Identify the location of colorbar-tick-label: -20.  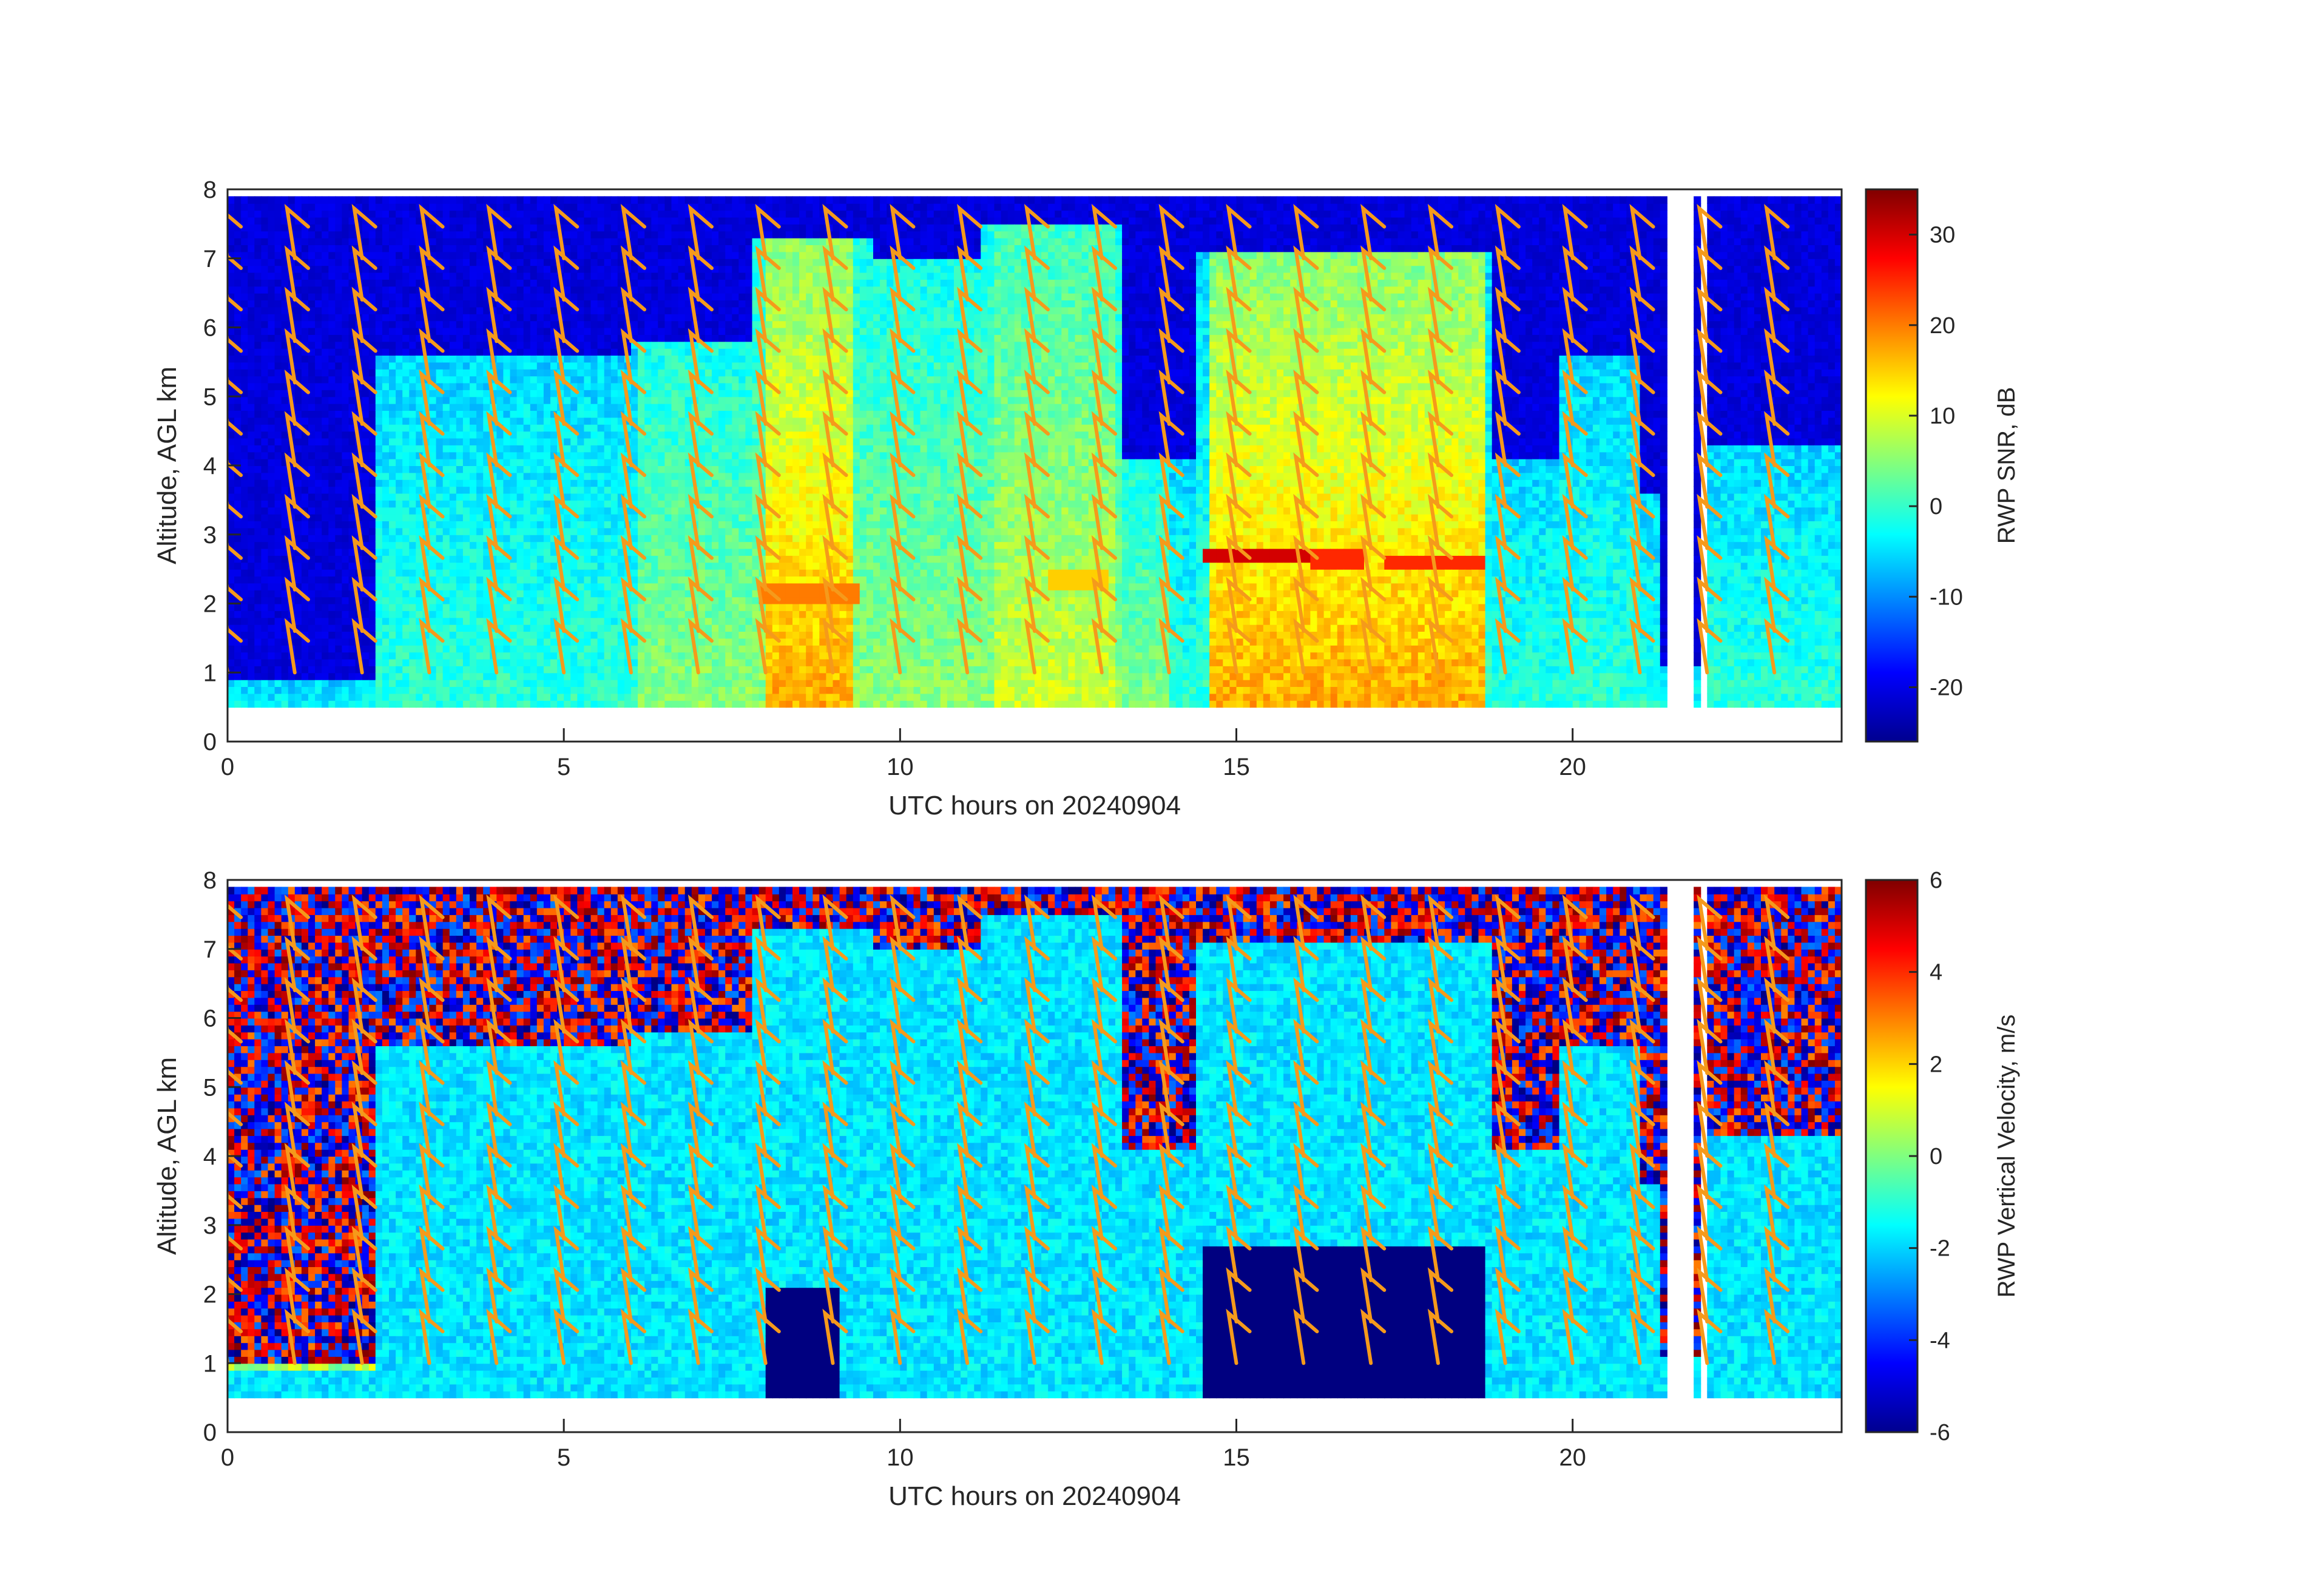
(1946, 687).